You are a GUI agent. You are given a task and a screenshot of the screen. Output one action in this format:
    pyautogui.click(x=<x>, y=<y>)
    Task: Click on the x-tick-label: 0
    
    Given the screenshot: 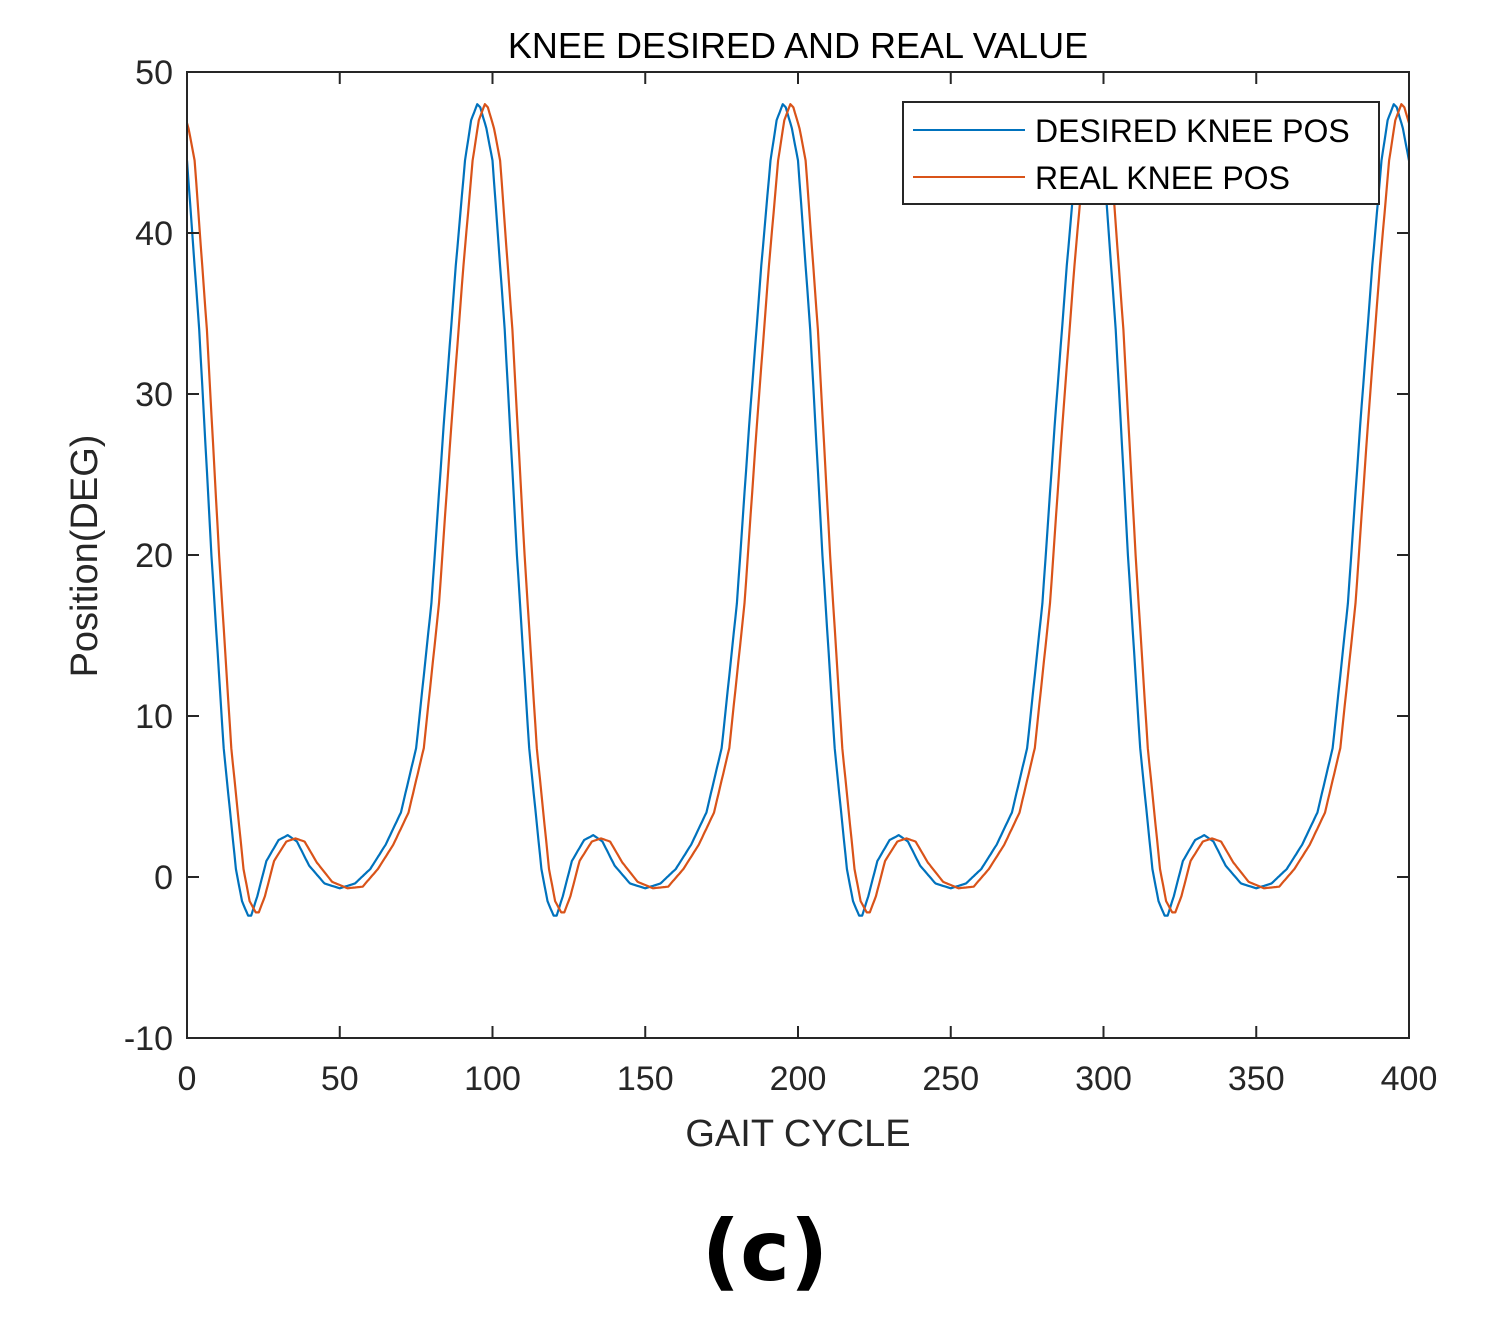 What is the action you would take?
    pyautogui.click(x=187, y=1079)
    